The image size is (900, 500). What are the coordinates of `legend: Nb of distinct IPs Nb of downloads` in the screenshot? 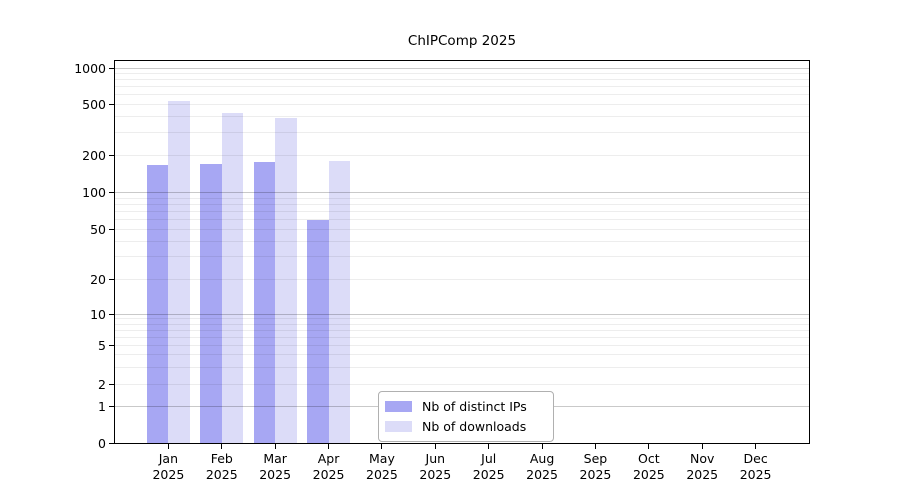 It's located at (466, 416).